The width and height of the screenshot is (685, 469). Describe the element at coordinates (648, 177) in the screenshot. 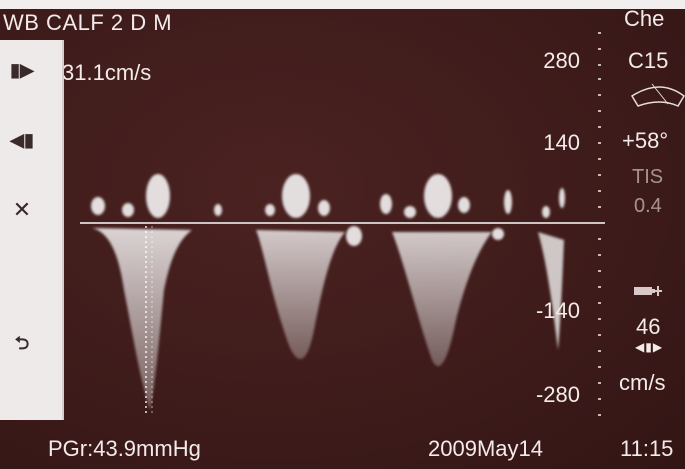

I see `tis-label: TIS` at that location.